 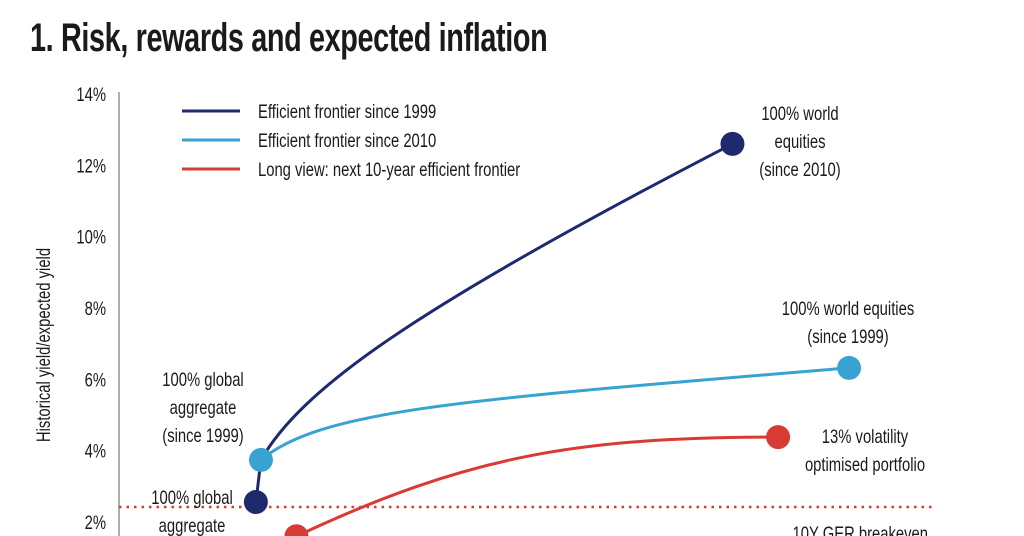 I want to click on annotation-label: 100% world equities, so click(x=848, y=308).